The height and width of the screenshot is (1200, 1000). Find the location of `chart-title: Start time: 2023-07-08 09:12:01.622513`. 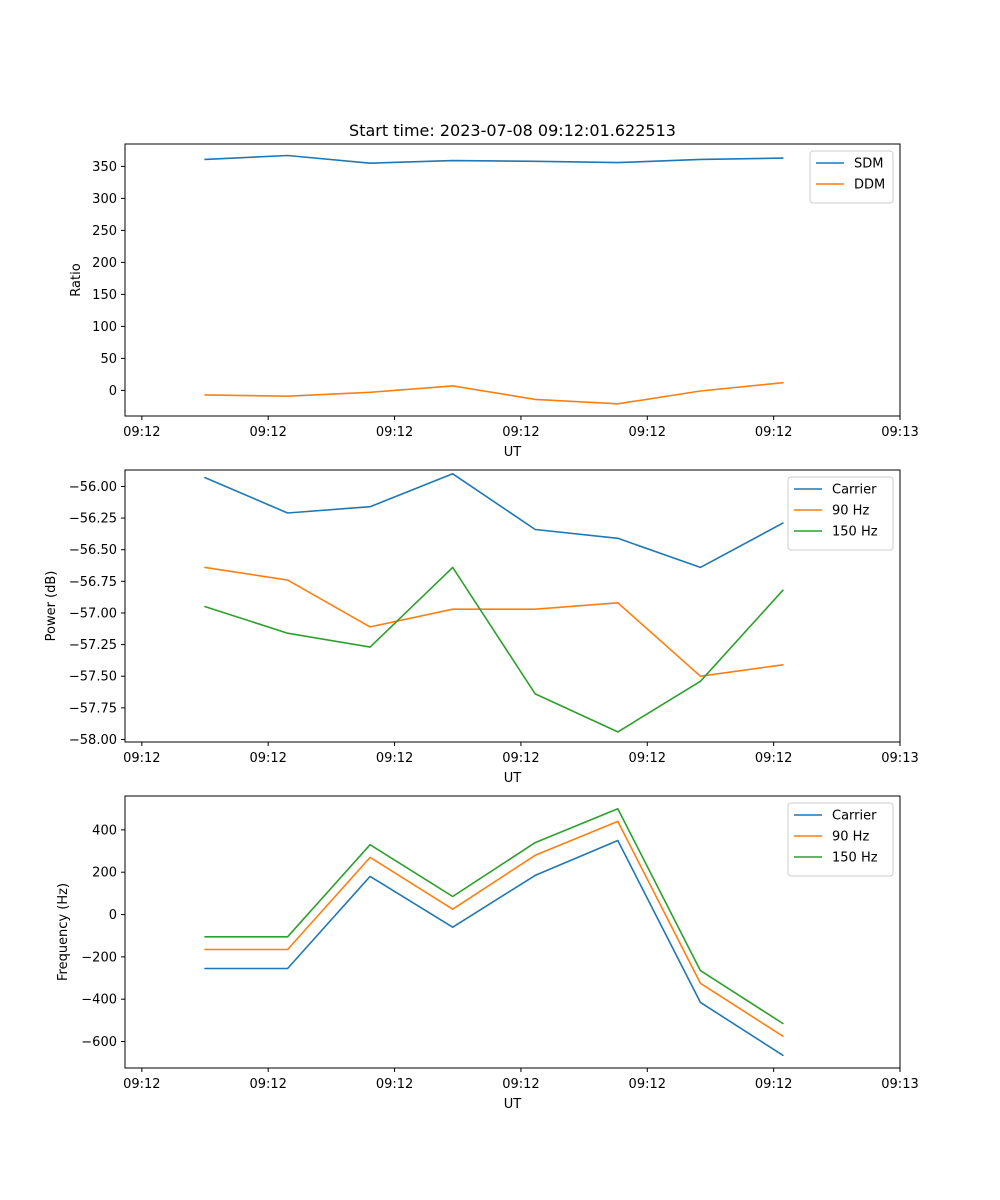

chart-title: Start time: 2023-07-08 09:12:01.622513 is located at coordinates (512, 130).